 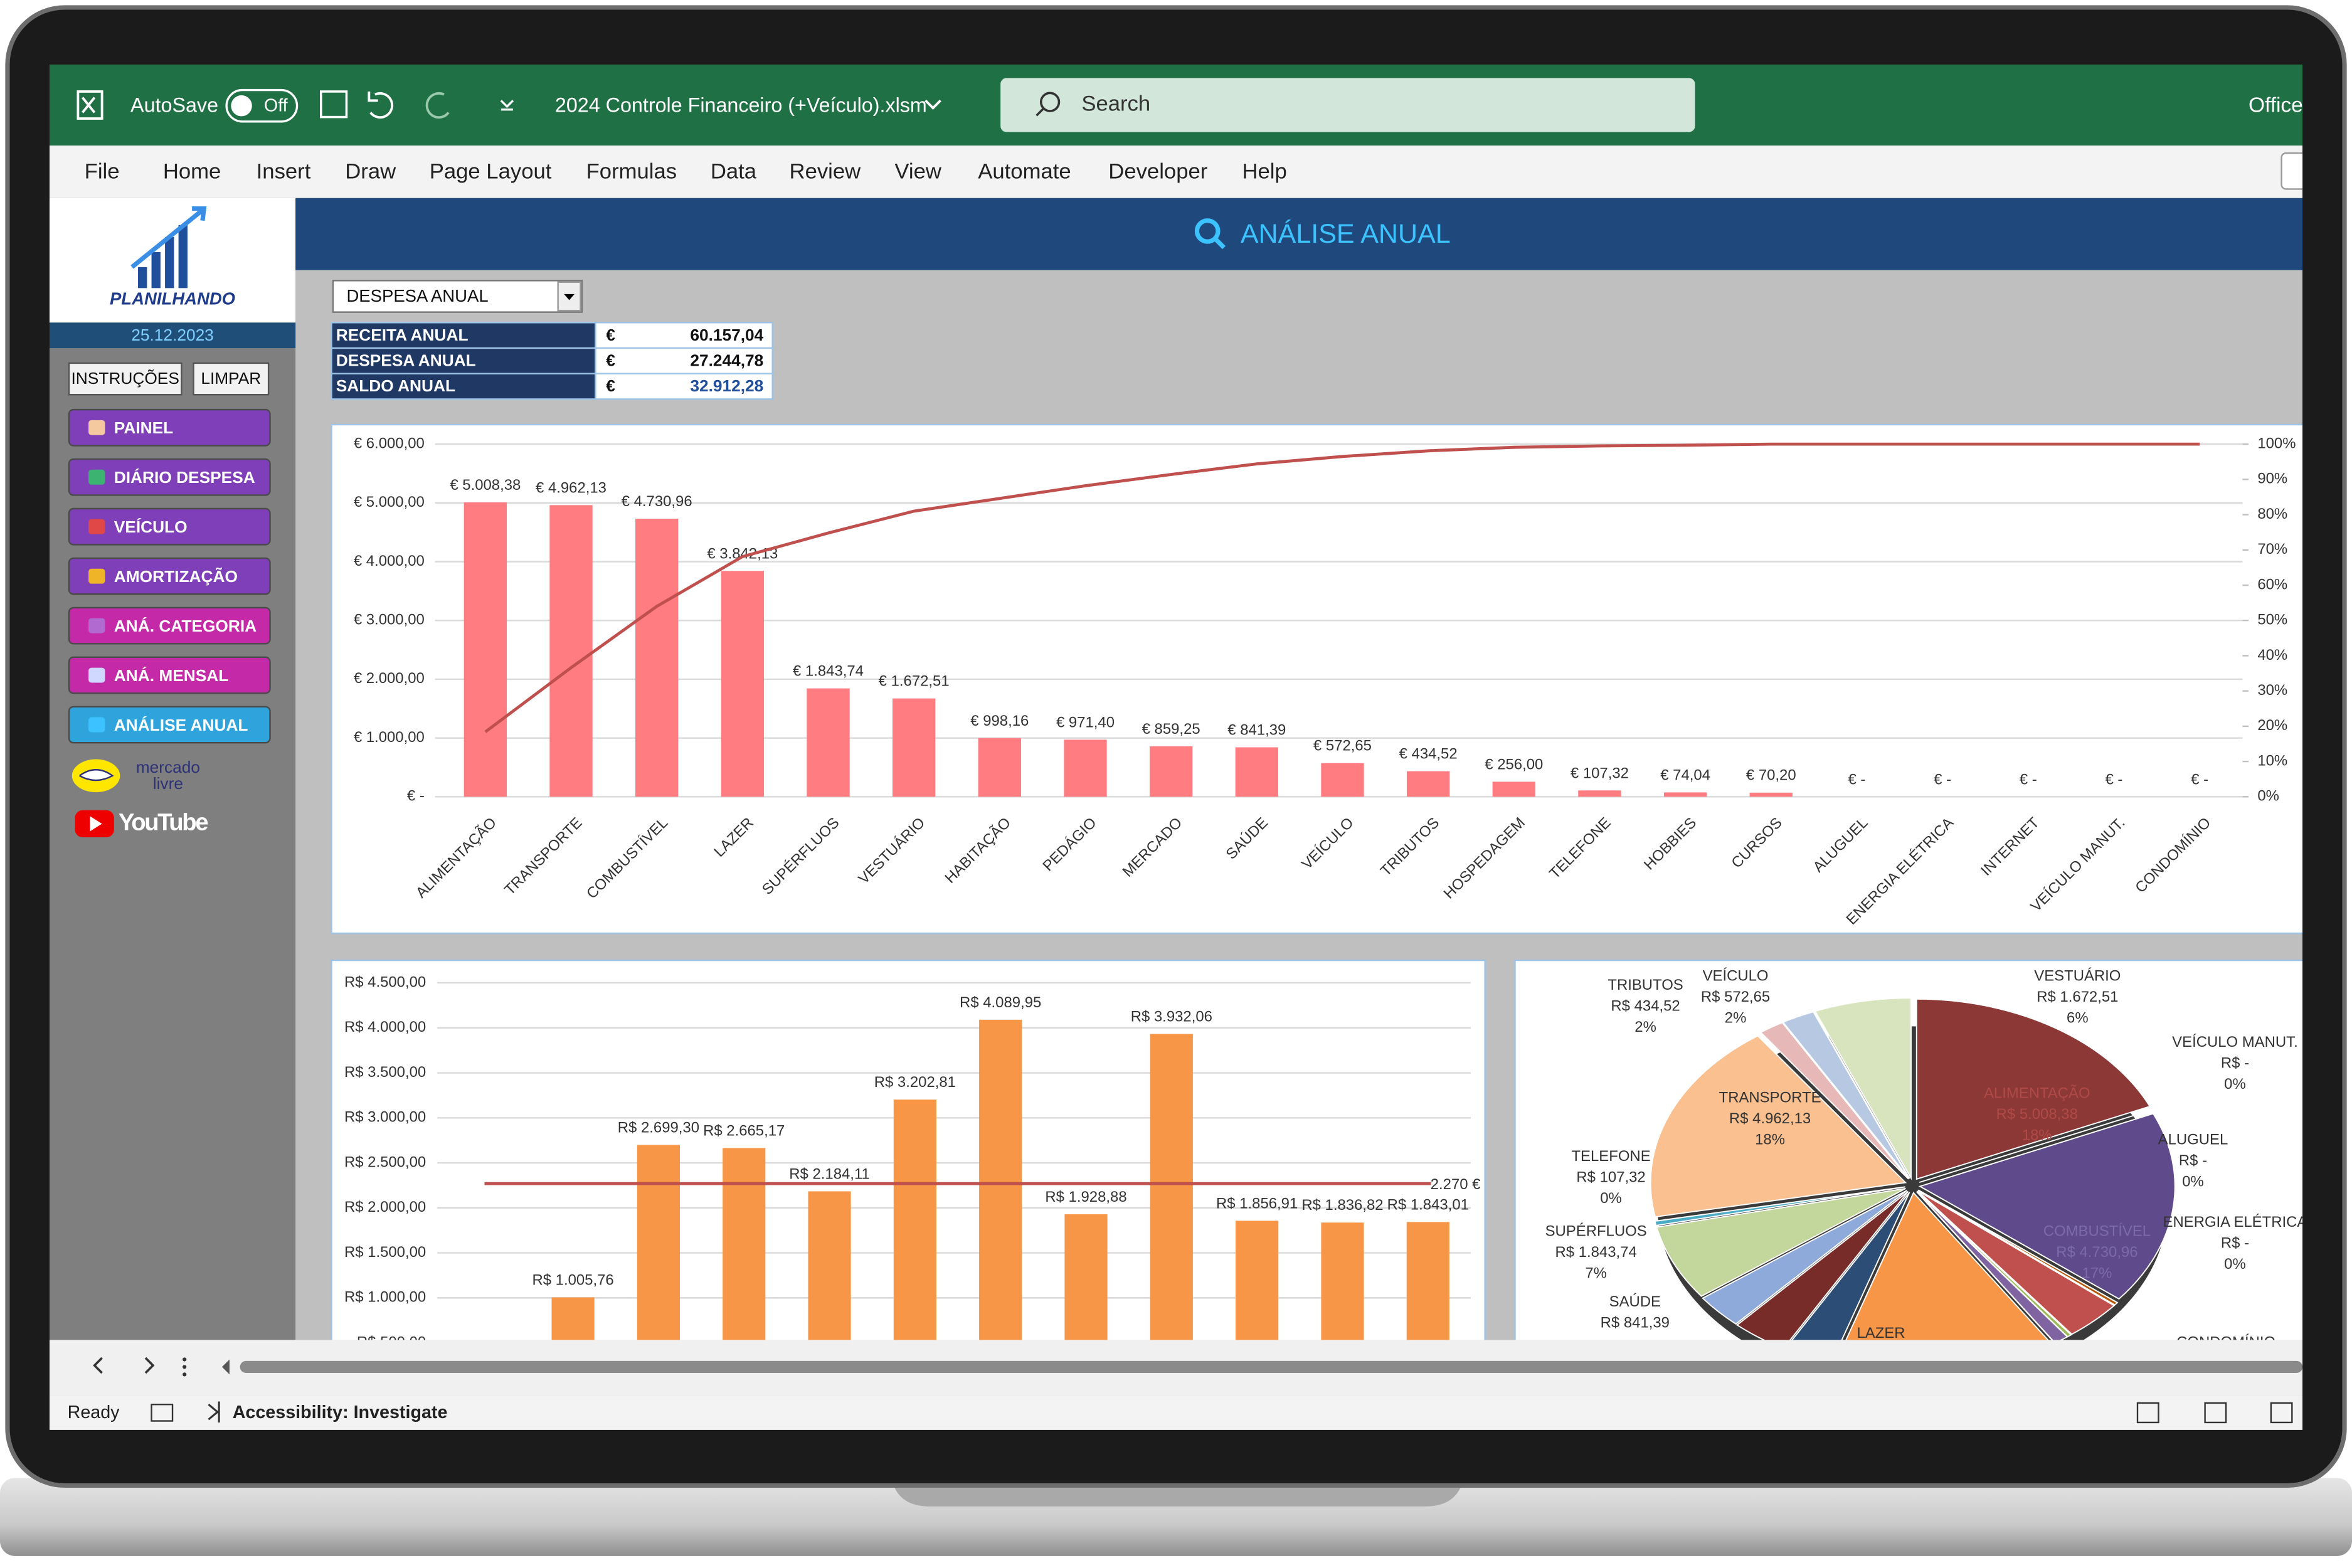 What do you see at coordinates (417, 295) in the screenshot?
I see `dropdown-value: DESPESA ANUAL` at bounding box center [417, 295].